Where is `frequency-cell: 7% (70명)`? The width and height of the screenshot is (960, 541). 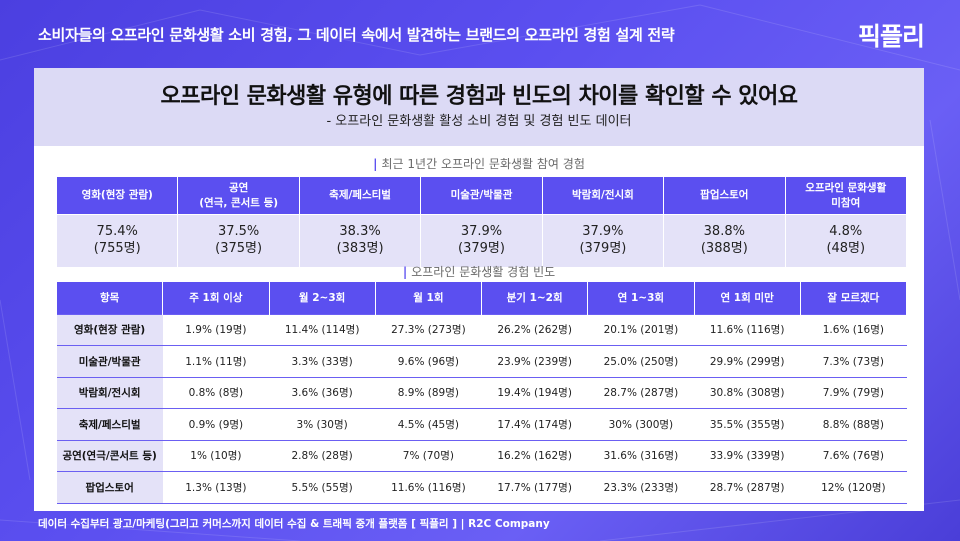 frequency-cell: 7% (70명) is located at coordinates (428, 456).